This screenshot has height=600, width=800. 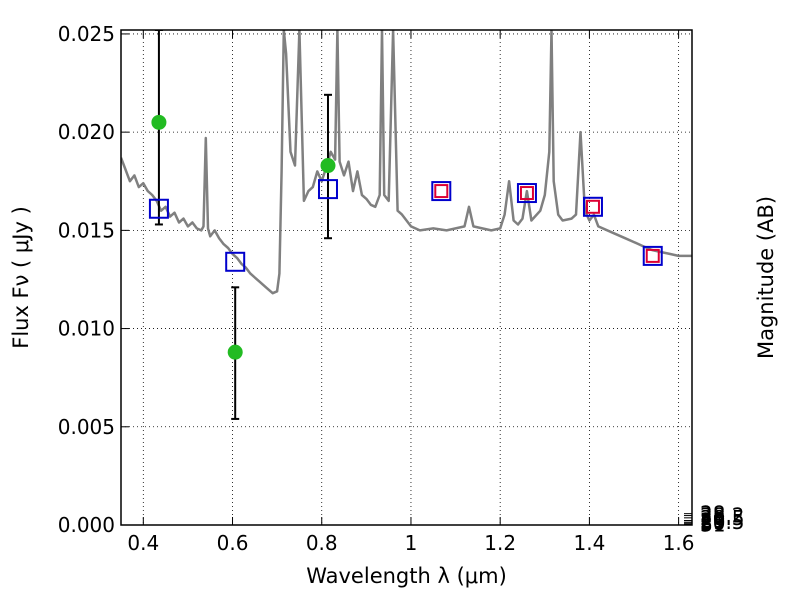 I want to click on mag-tick-label: 28.5, so click(x=722, y=518).